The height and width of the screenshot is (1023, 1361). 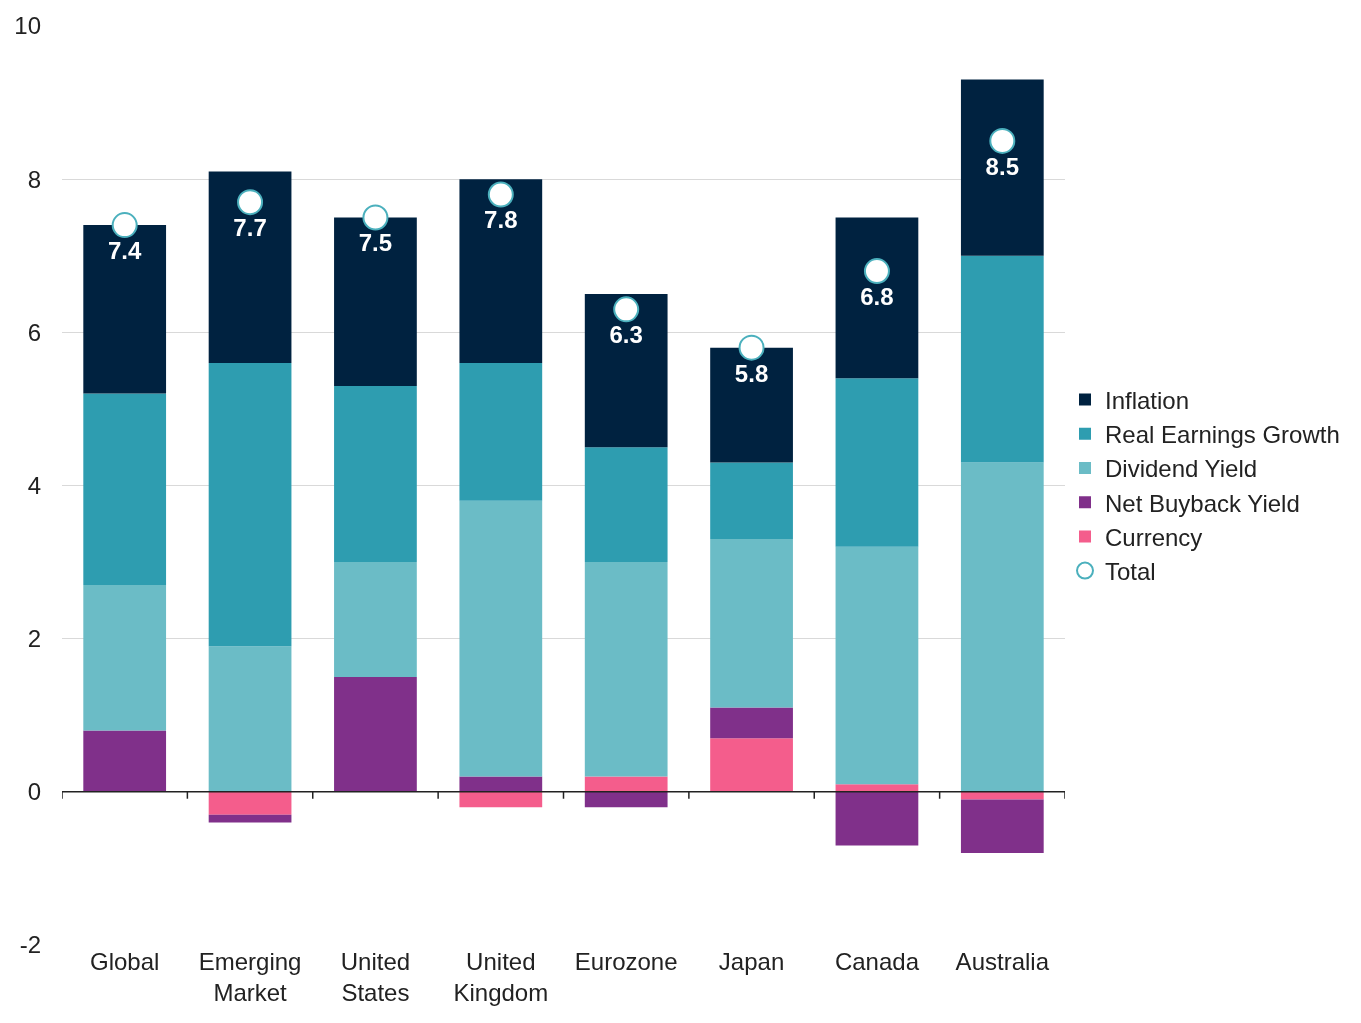 I want to click on legend-label: Currency, so click(x=1154, y=537).